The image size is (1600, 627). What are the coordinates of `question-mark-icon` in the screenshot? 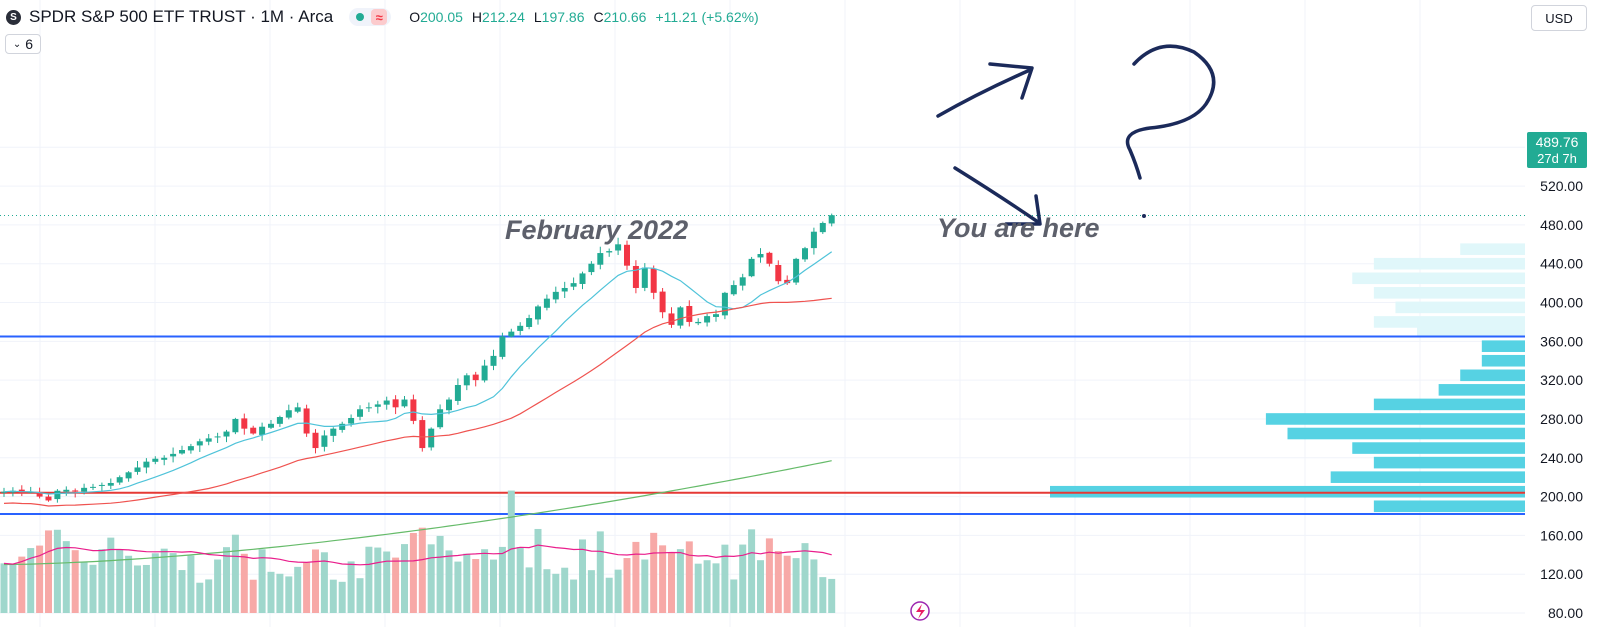 It's located at (1170, 112).